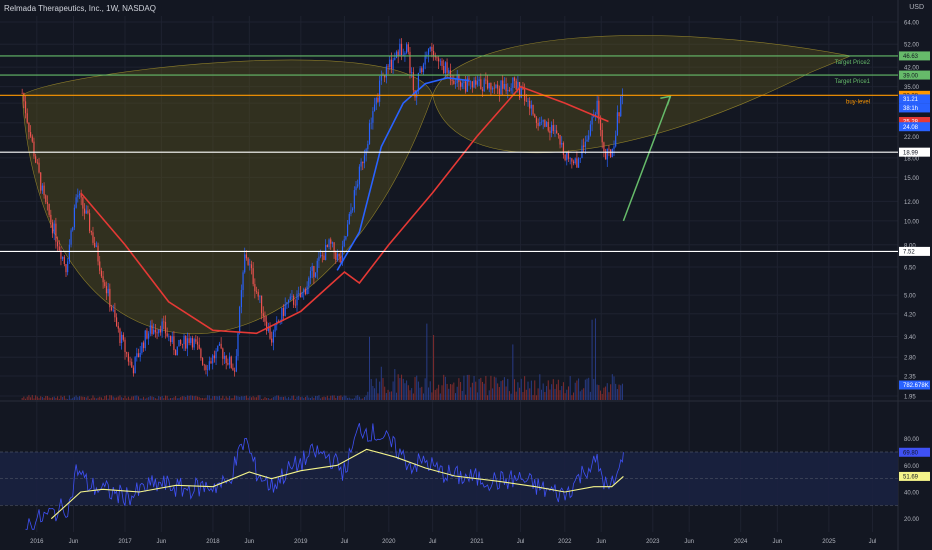 This screenshot has height=550, width=932. Describe the element at coordinates (601, 542) in the screenshot. I see `x-tick-label: Jun` at that location.